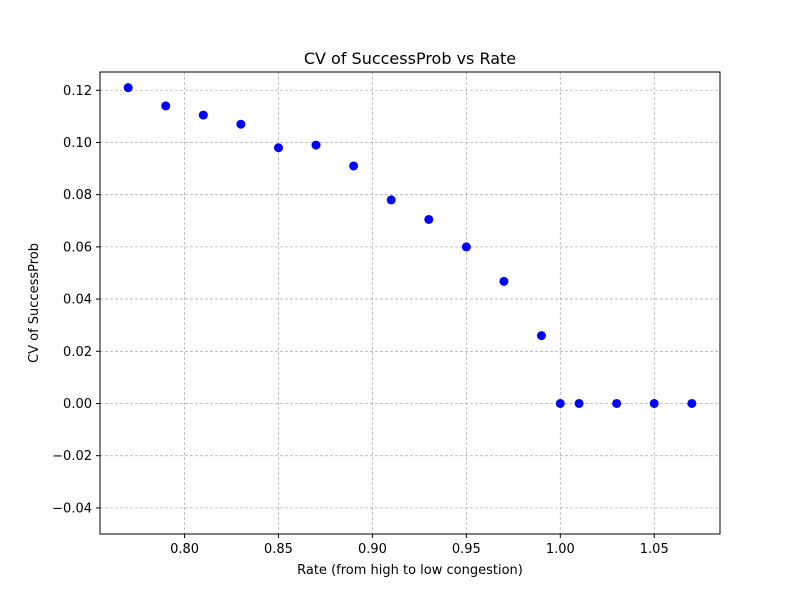  I want to click on x-tick-label: 0.80, so click(184, 549).